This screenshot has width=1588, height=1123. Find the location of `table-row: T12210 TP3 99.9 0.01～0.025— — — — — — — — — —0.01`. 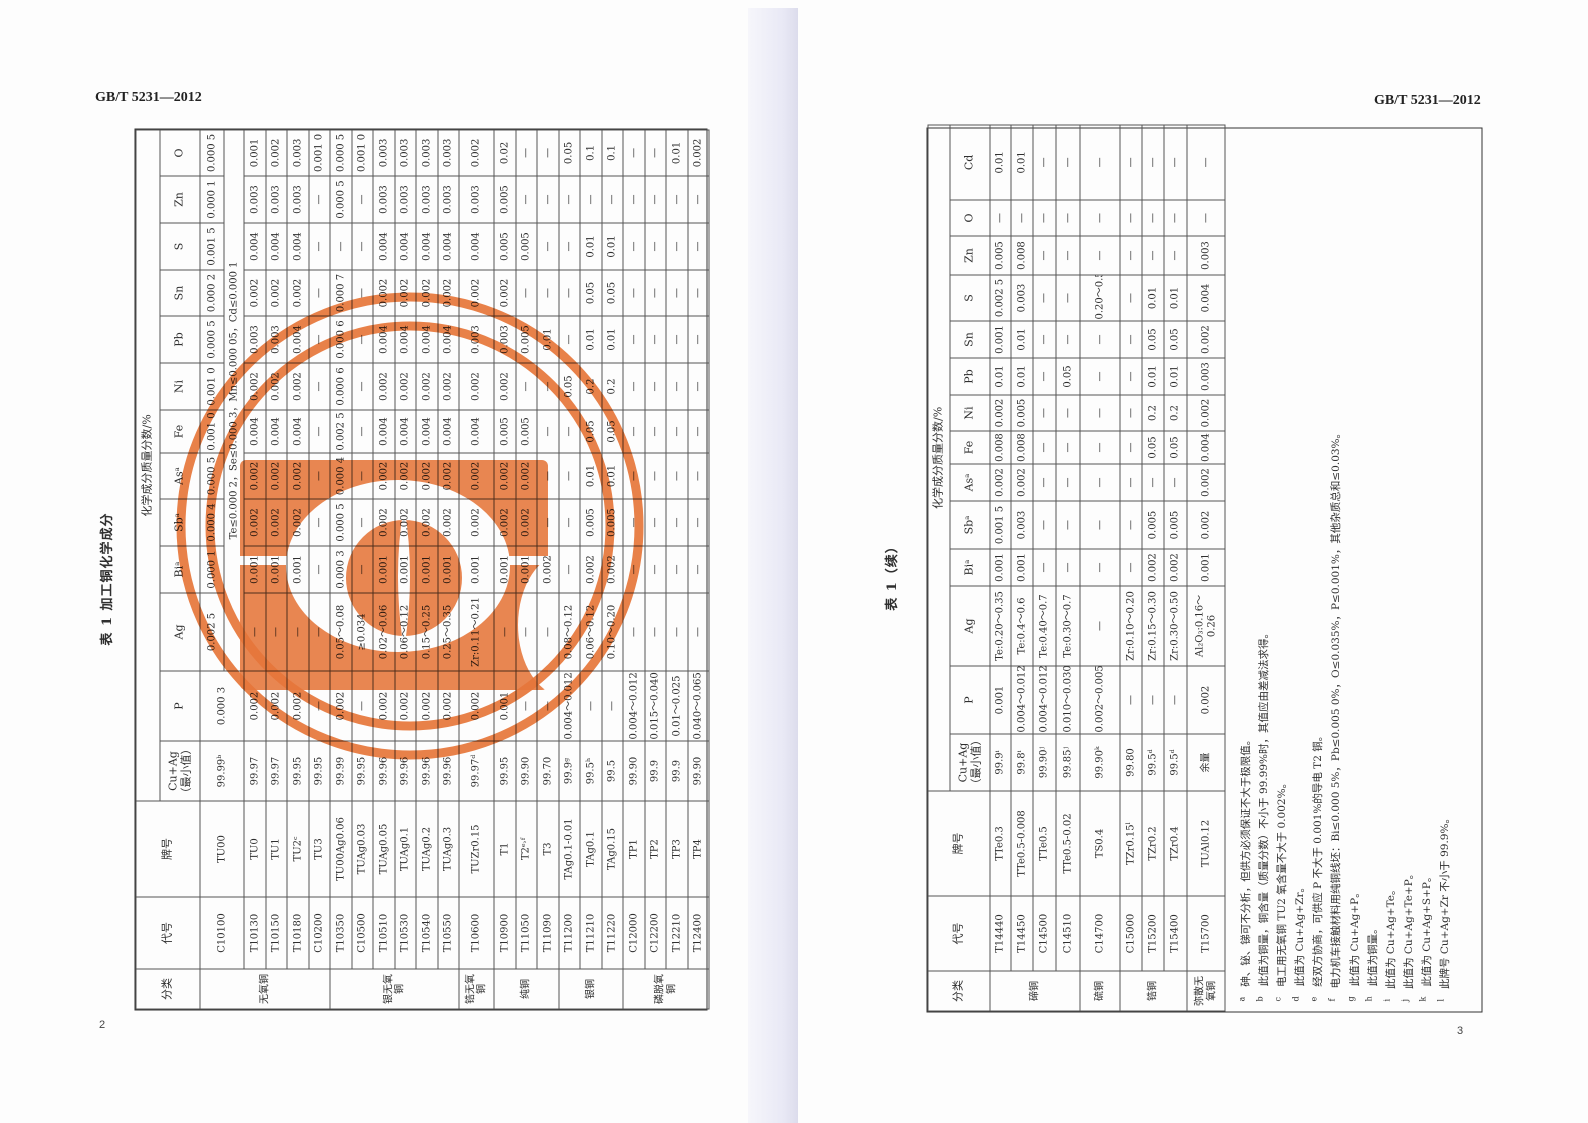

table-row: T12210 TP3 99.9 0.01～0.025— — — — — — — — — —0.01 is located at coordinates (677, 569).